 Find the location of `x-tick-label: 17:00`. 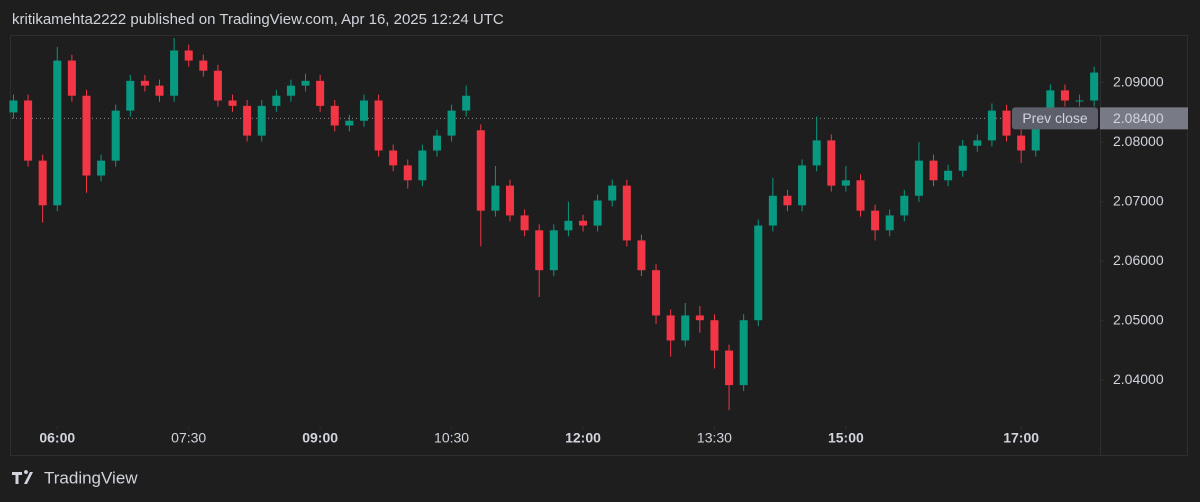

x-tick-label: 17:00 is located at coordinates (1021, 438).